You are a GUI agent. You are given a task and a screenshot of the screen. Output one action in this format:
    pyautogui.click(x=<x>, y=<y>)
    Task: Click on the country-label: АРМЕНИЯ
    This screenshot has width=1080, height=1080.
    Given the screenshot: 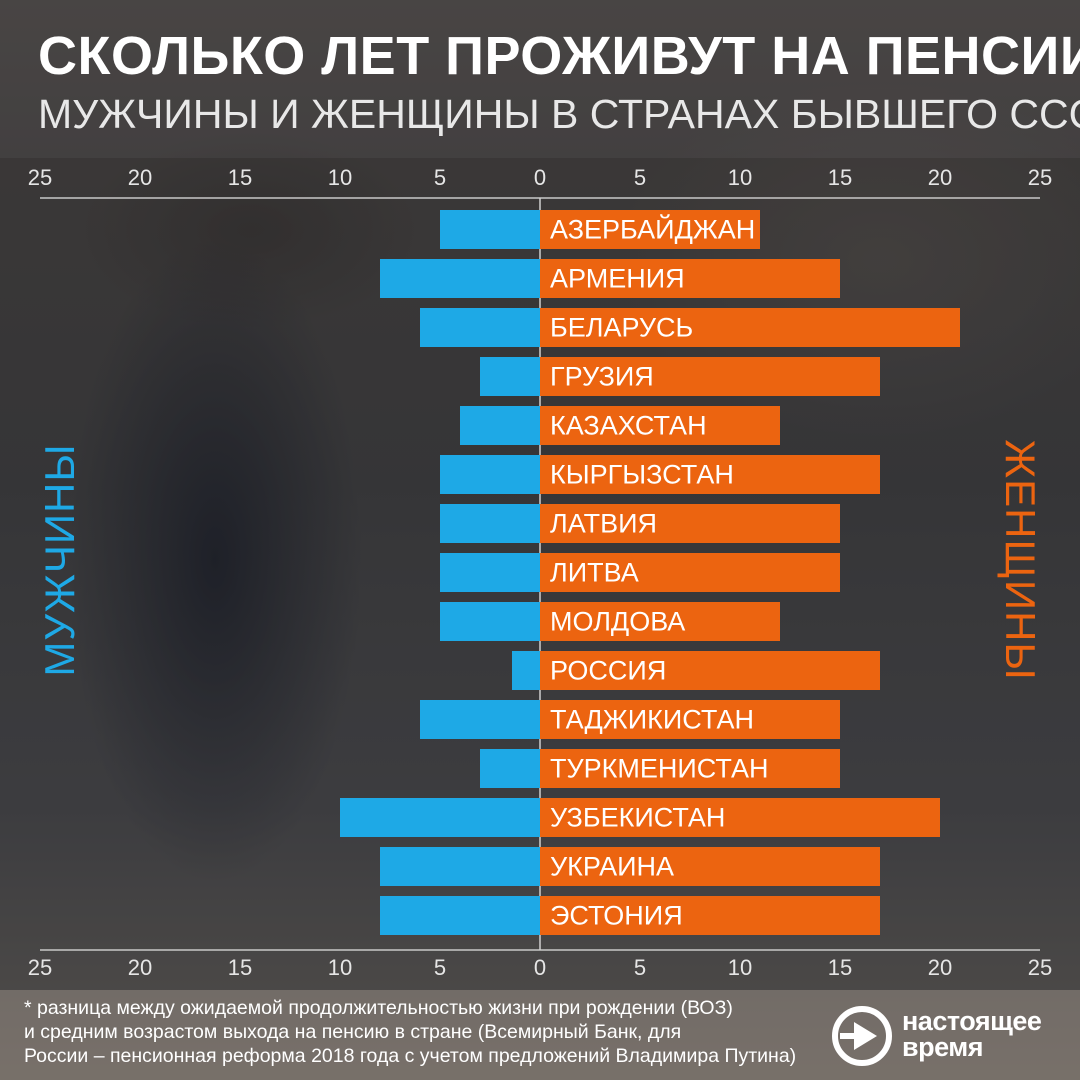 What is the action you would take?
    pyautogui.click(x=617, y=279)
    